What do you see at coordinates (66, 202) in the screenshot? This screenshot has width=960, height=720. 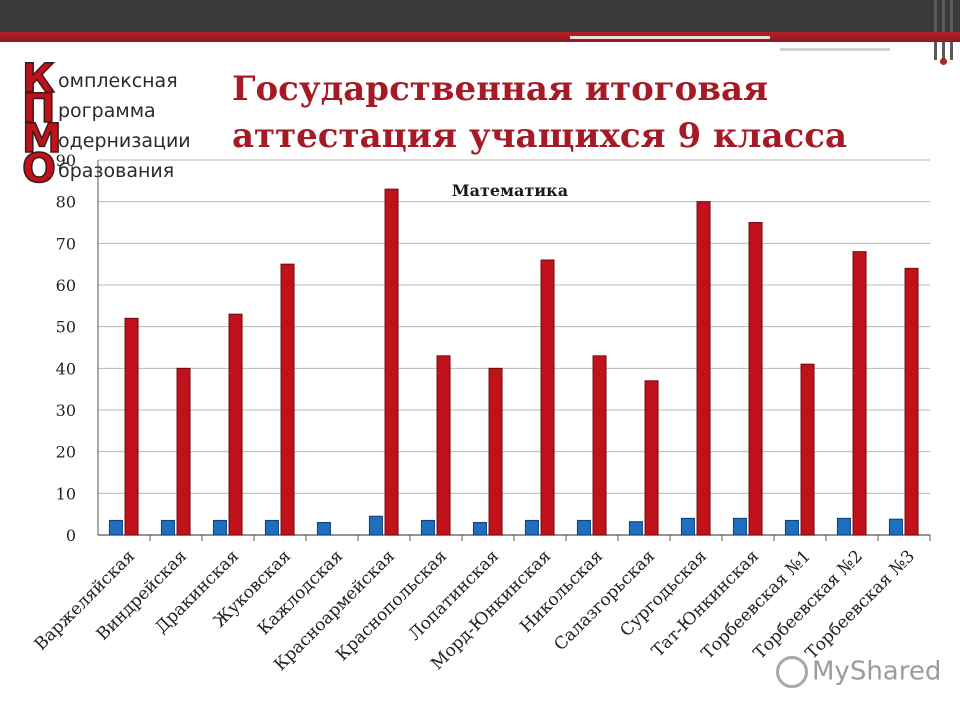 I see `y-tick-label: 80` at bounding box center [66, 202].